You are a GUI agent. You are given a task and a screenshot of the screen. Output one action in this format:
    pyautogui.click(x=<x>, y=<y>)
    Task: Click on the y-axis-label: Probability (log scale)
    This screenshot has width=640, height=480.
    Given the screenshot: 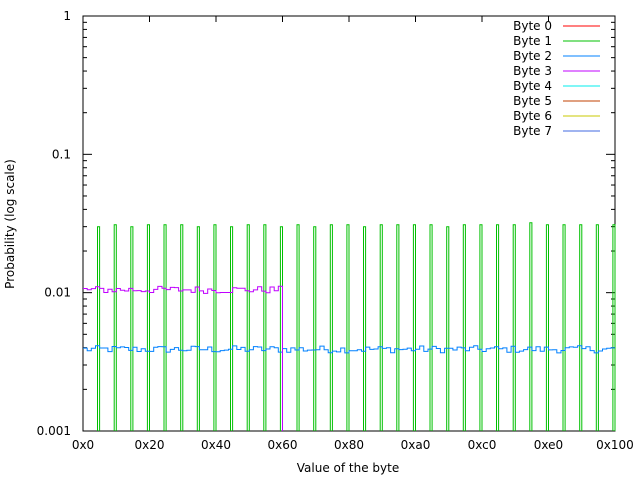 What is the action you would take?
    pyautogui.click(x=10, y=224)
    